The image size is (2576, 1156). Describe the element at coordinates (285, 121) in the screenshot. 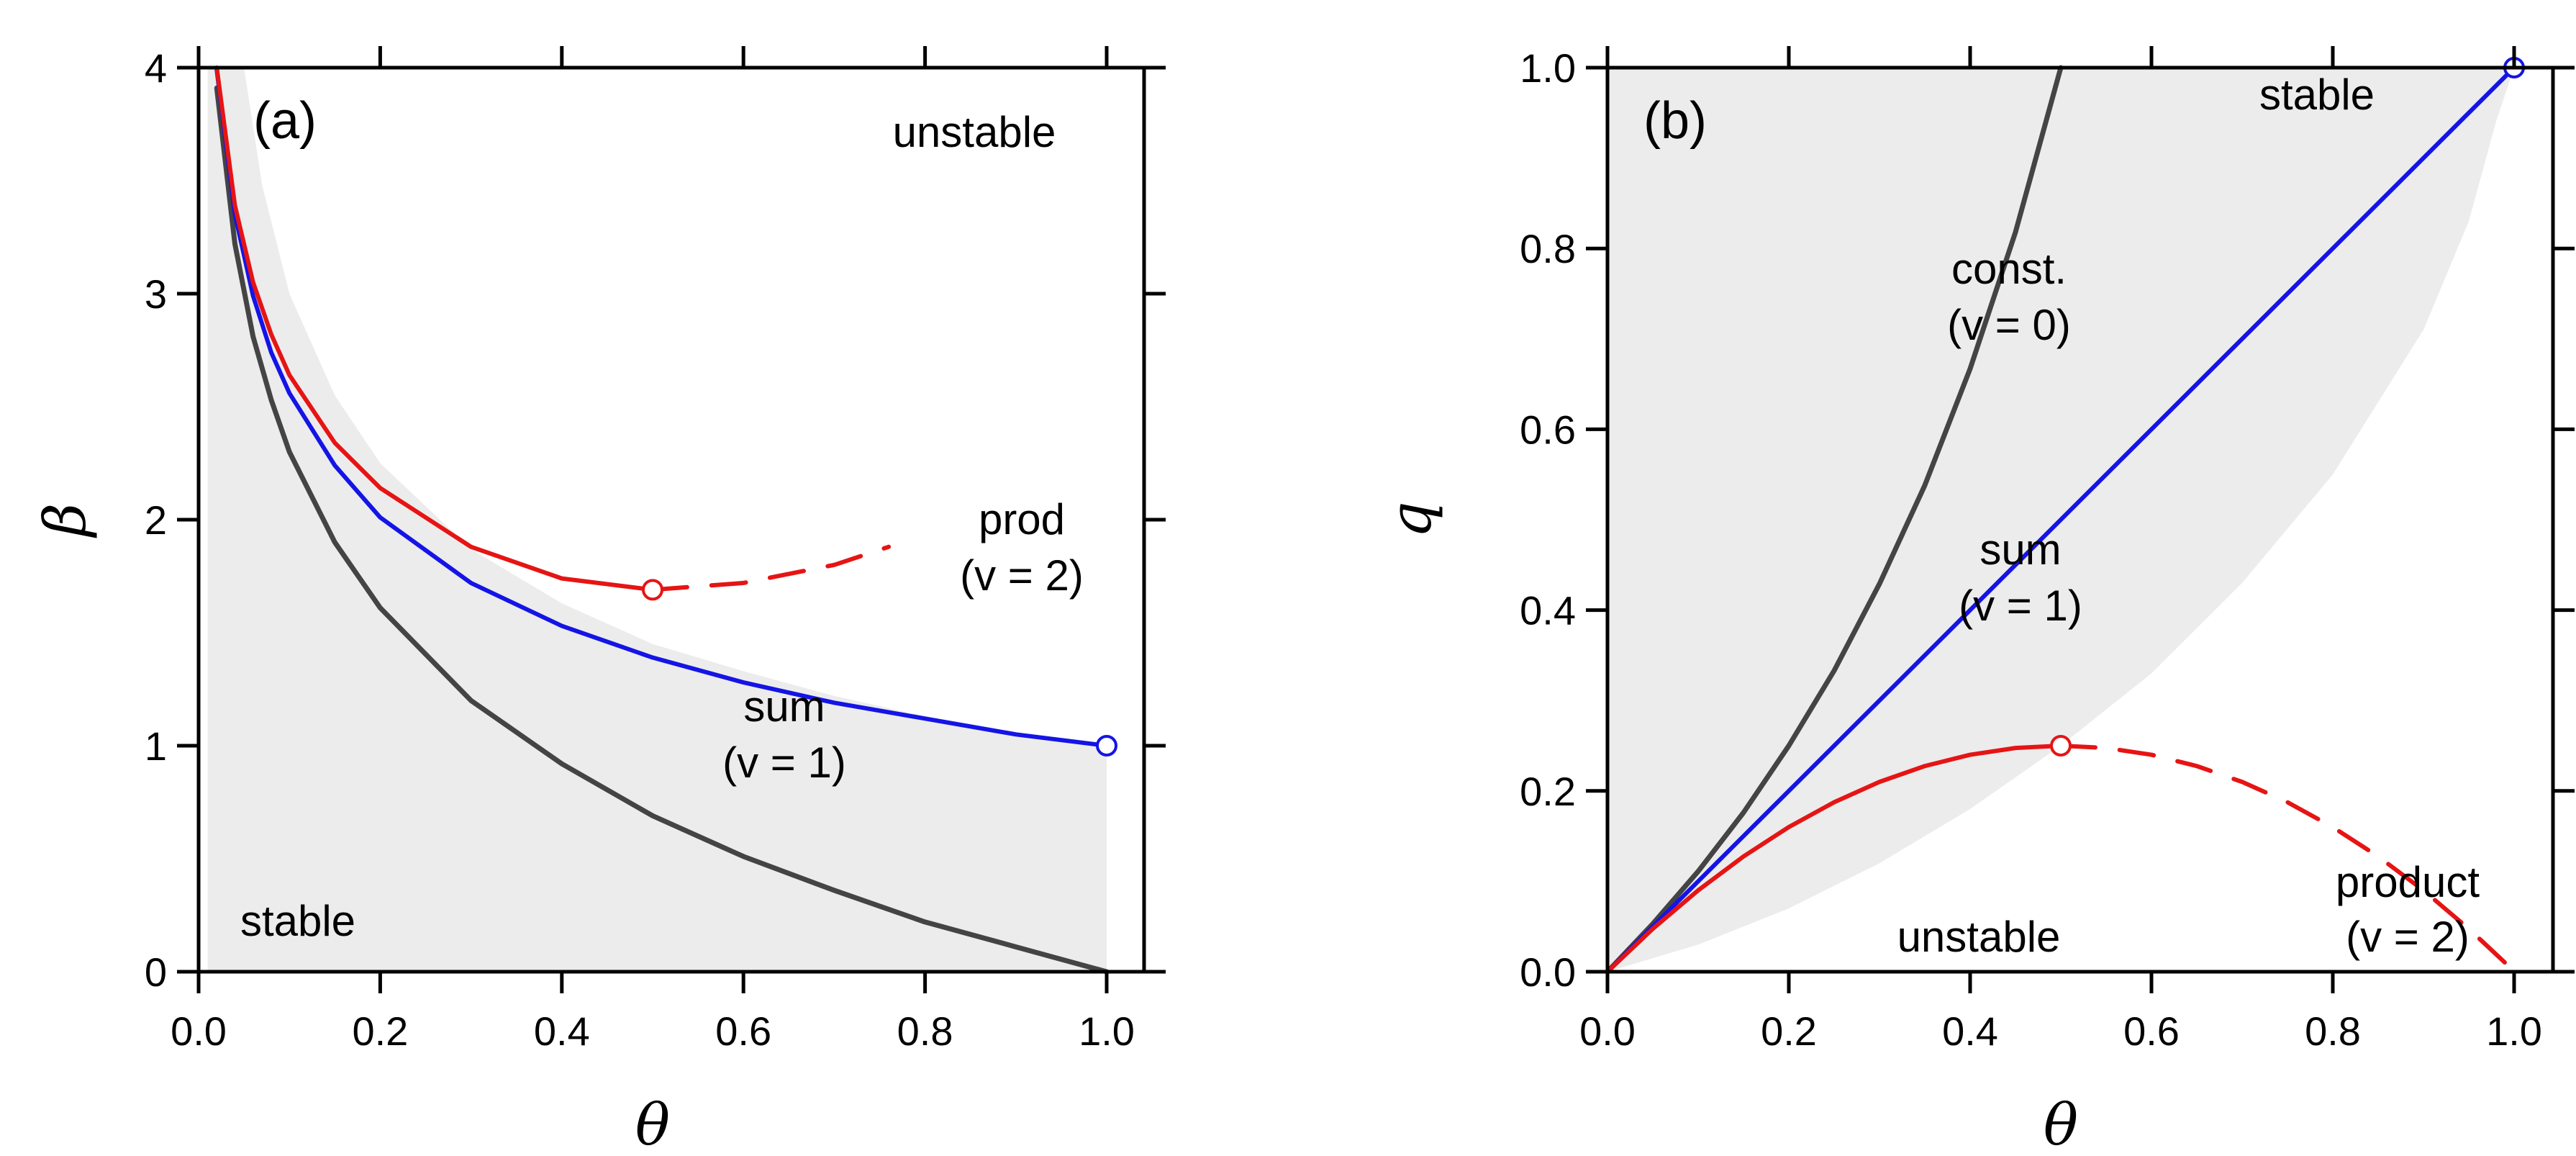

I see `panel-label: (a)` at that location.